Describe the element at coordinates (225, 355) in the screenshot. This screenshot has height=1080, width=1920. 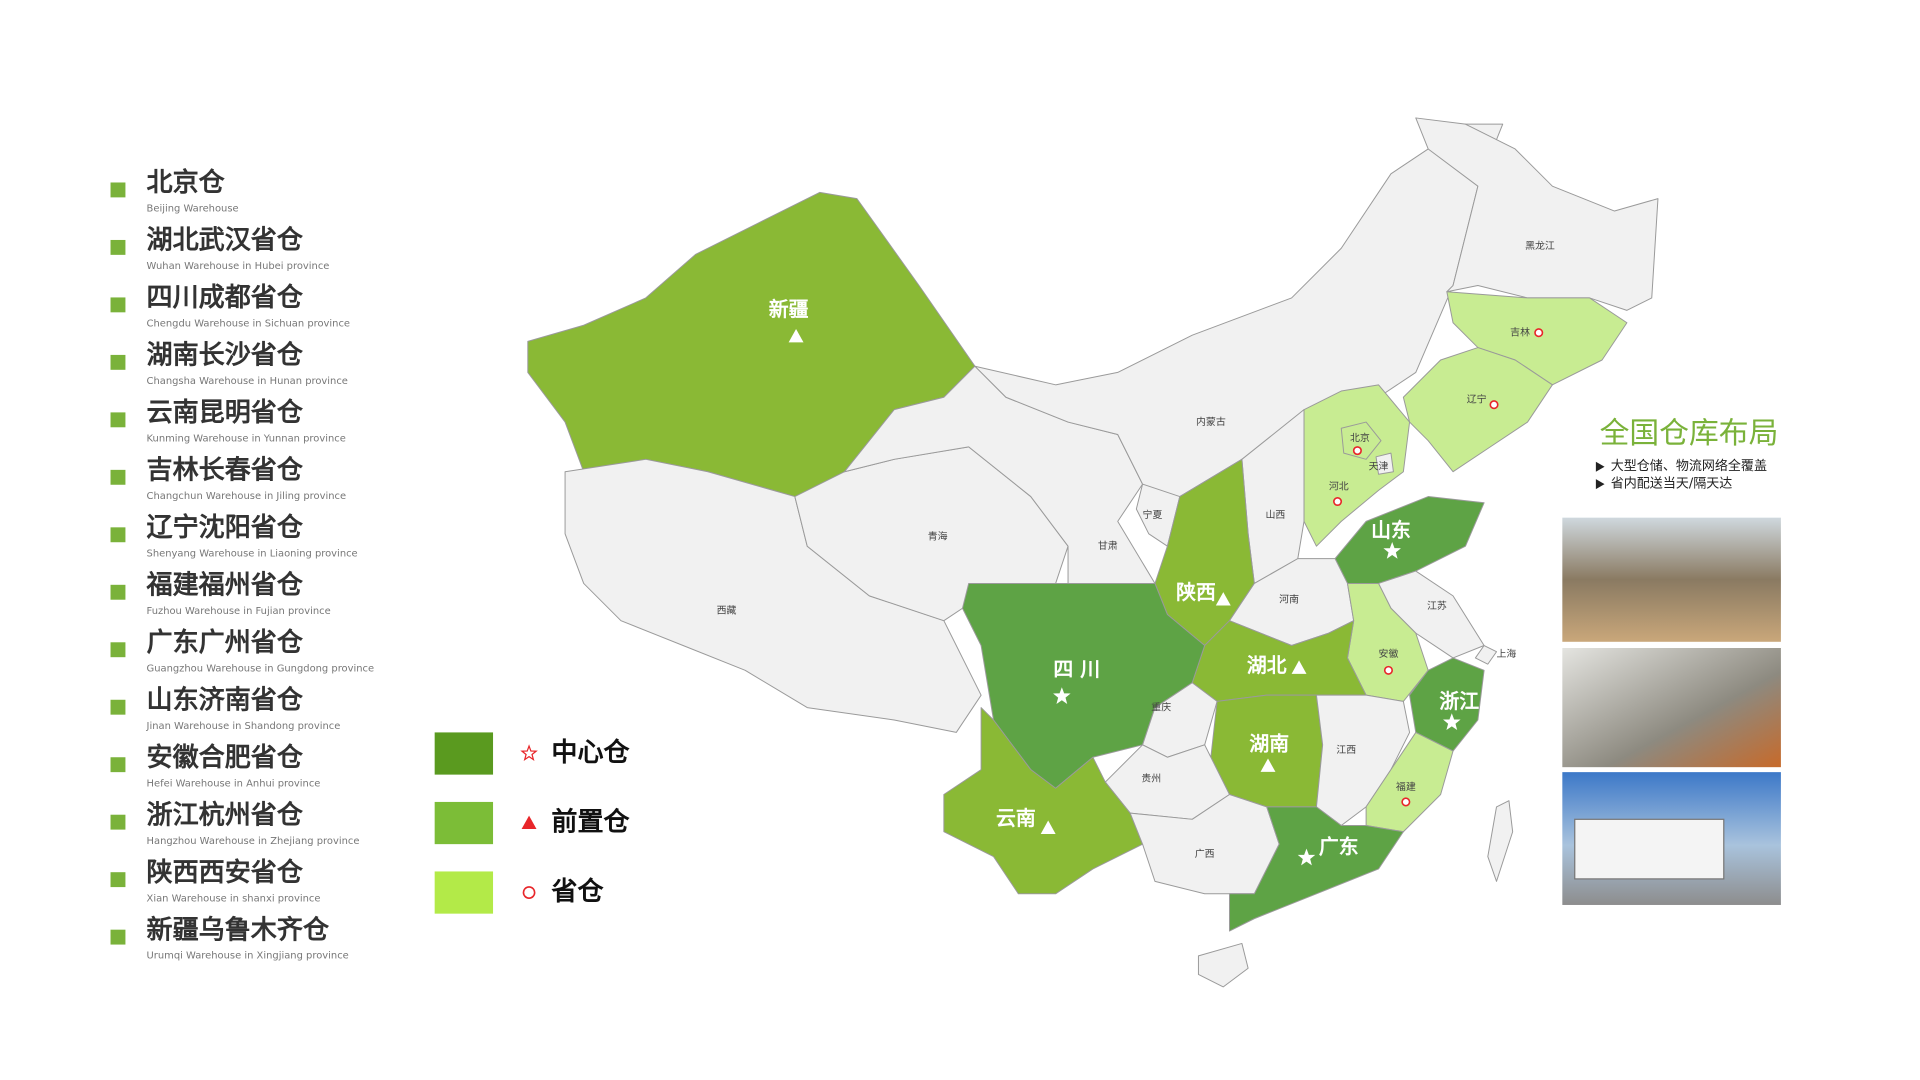
I see `warehouse-name: 湖南长沙省仓` at that location.